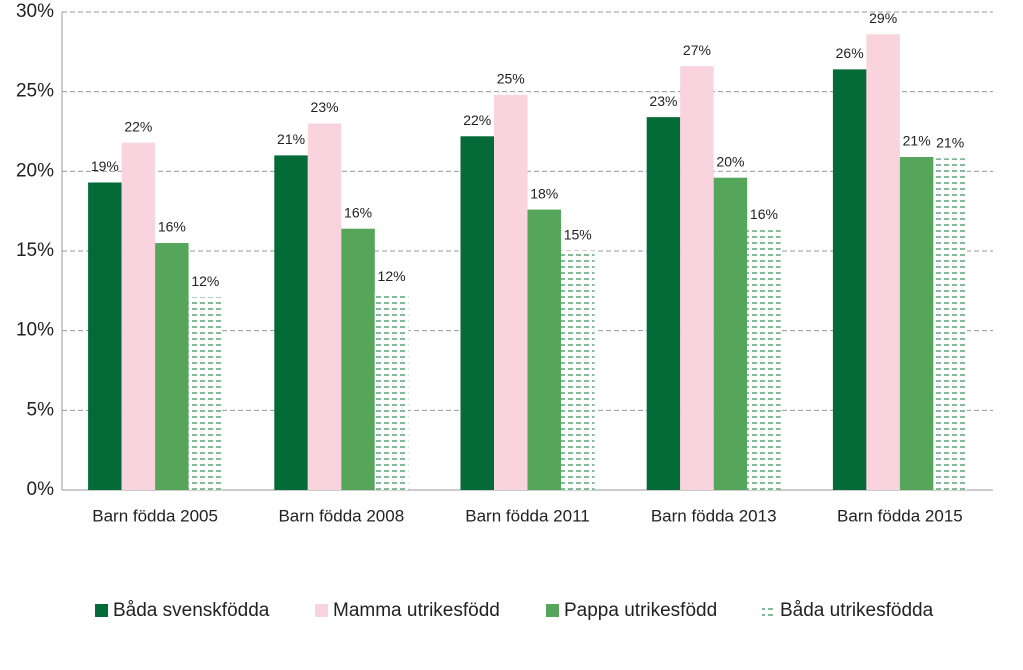 The width and height of the screenshot is (1023, 670). I want to click on x-tick-label: Barn födda 2008, so click(341, 515).